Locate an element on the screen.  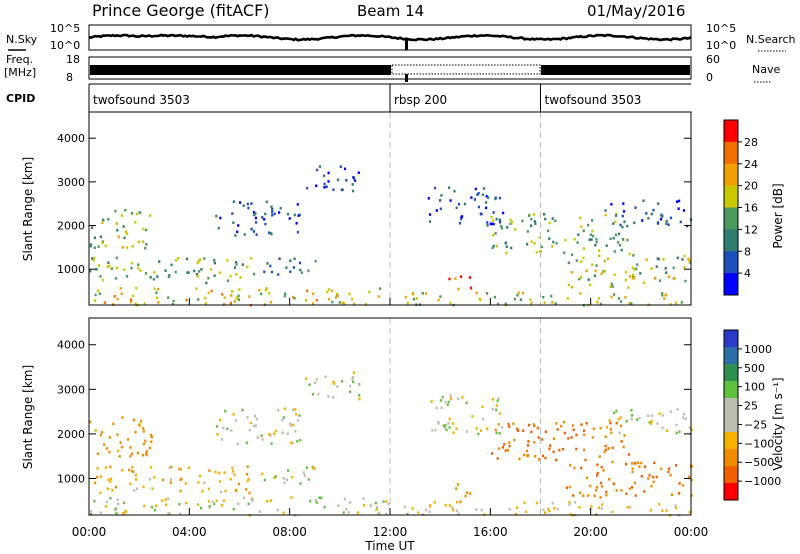
y-tick-label: 2000 is located at coordinates (71, 226).